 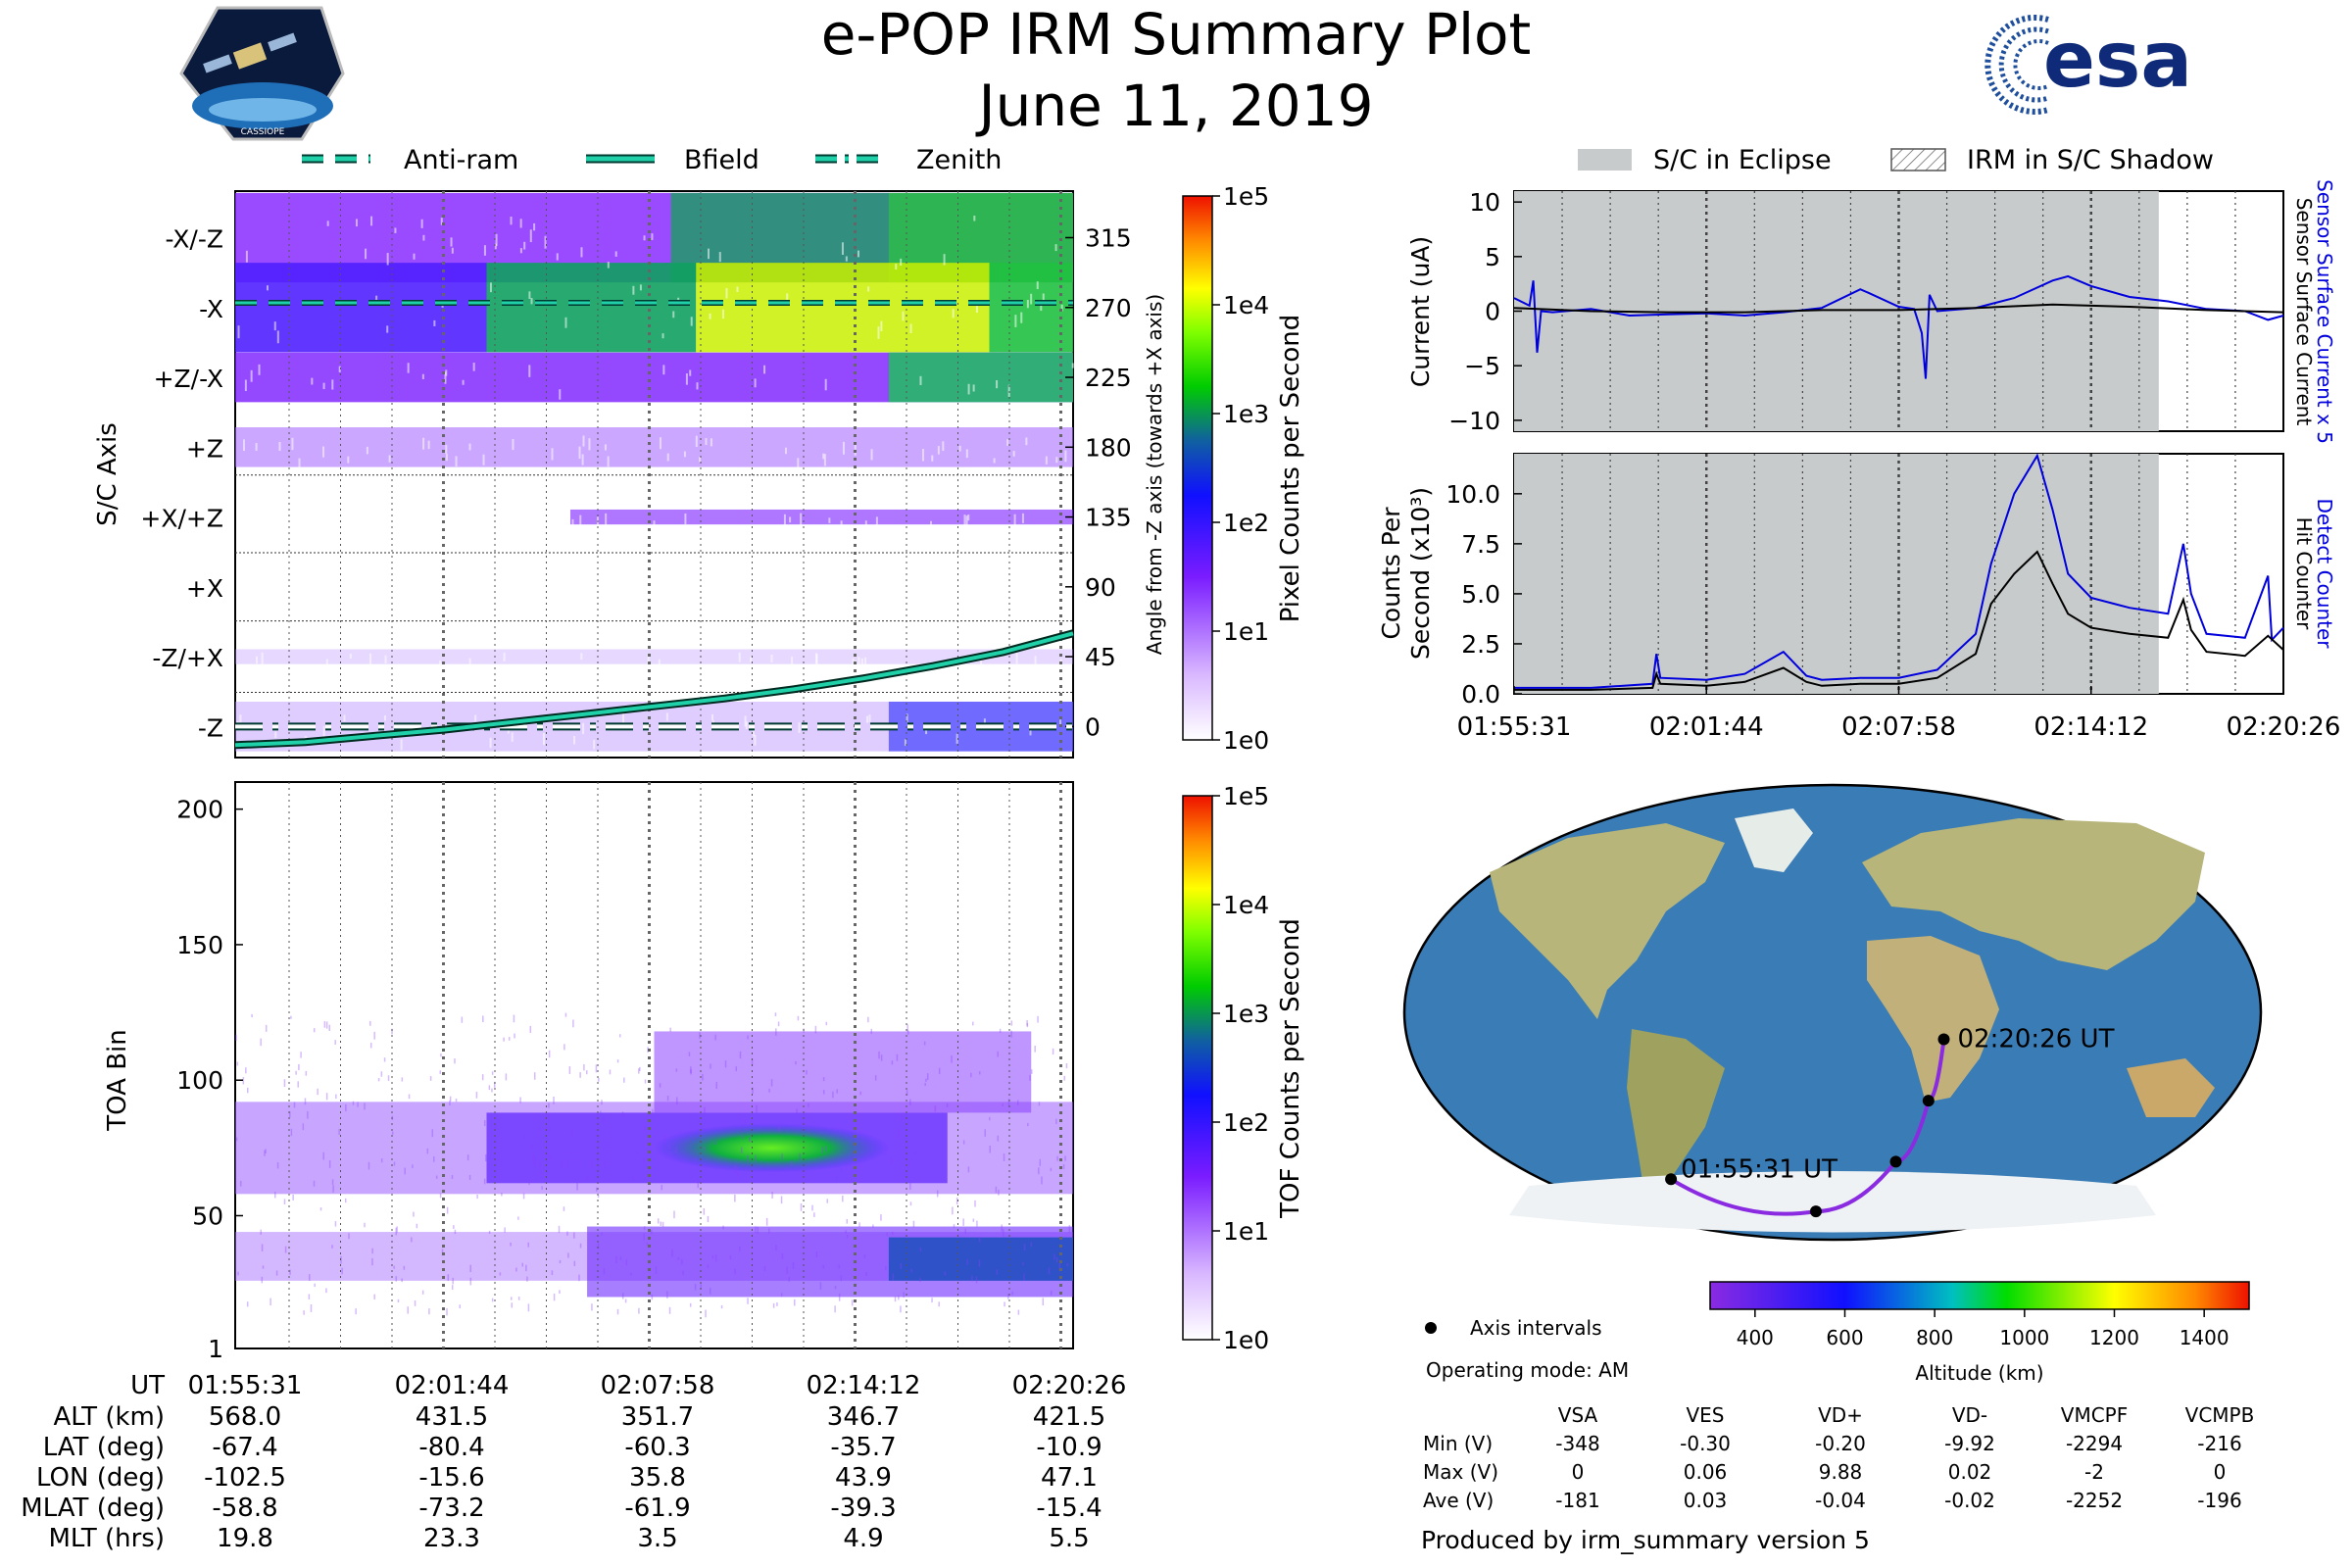 What do you see at coordinates (864, 1385) in the screenshot?
I see `ephemeris-time: 02:14:12` at bounding box center [864, 1385].